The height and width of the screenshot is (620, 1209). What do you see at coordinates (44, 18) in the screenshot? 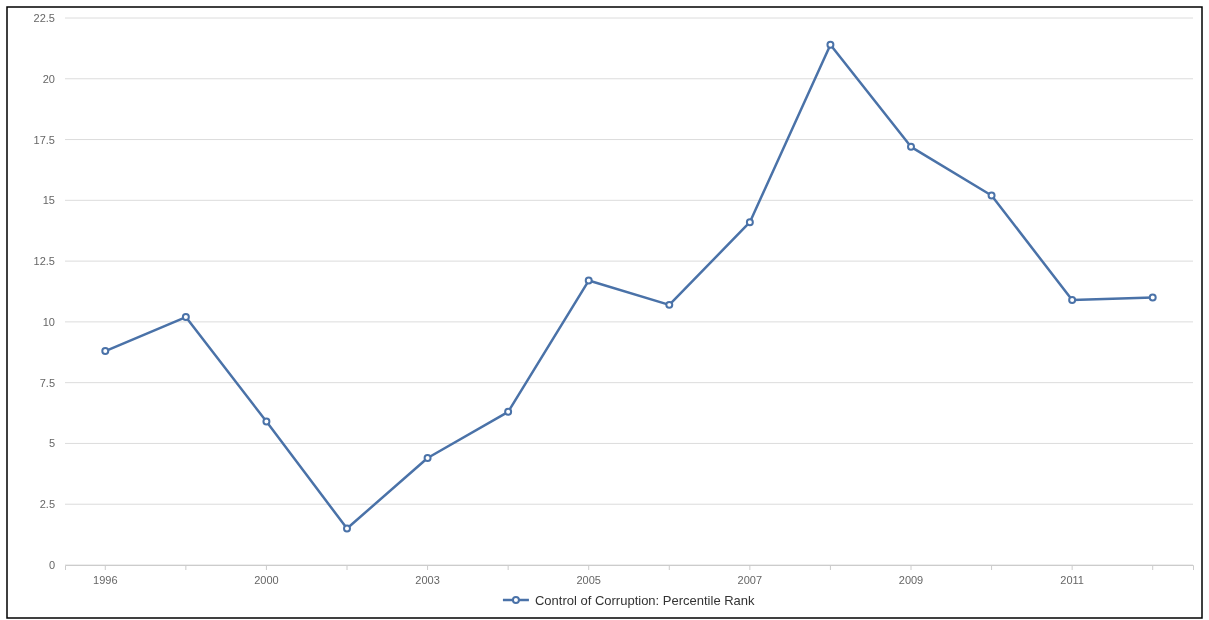
I see `y-tick-label: 22.5` at bounding box center [44, 18].